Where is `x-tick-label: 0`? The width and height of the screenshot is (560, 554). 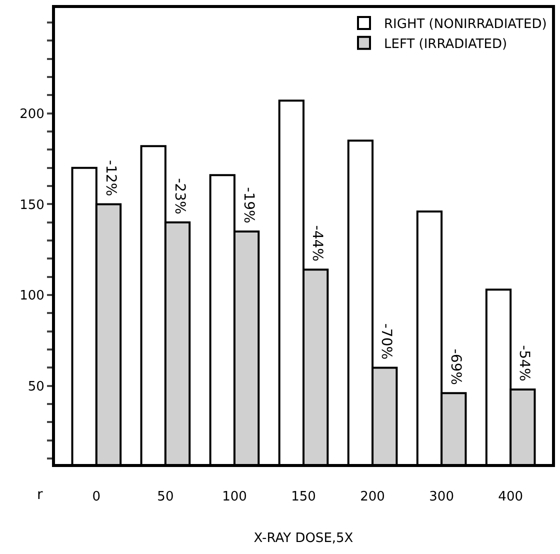 x-tick-label: 0 is located at coordinates (96, 497).